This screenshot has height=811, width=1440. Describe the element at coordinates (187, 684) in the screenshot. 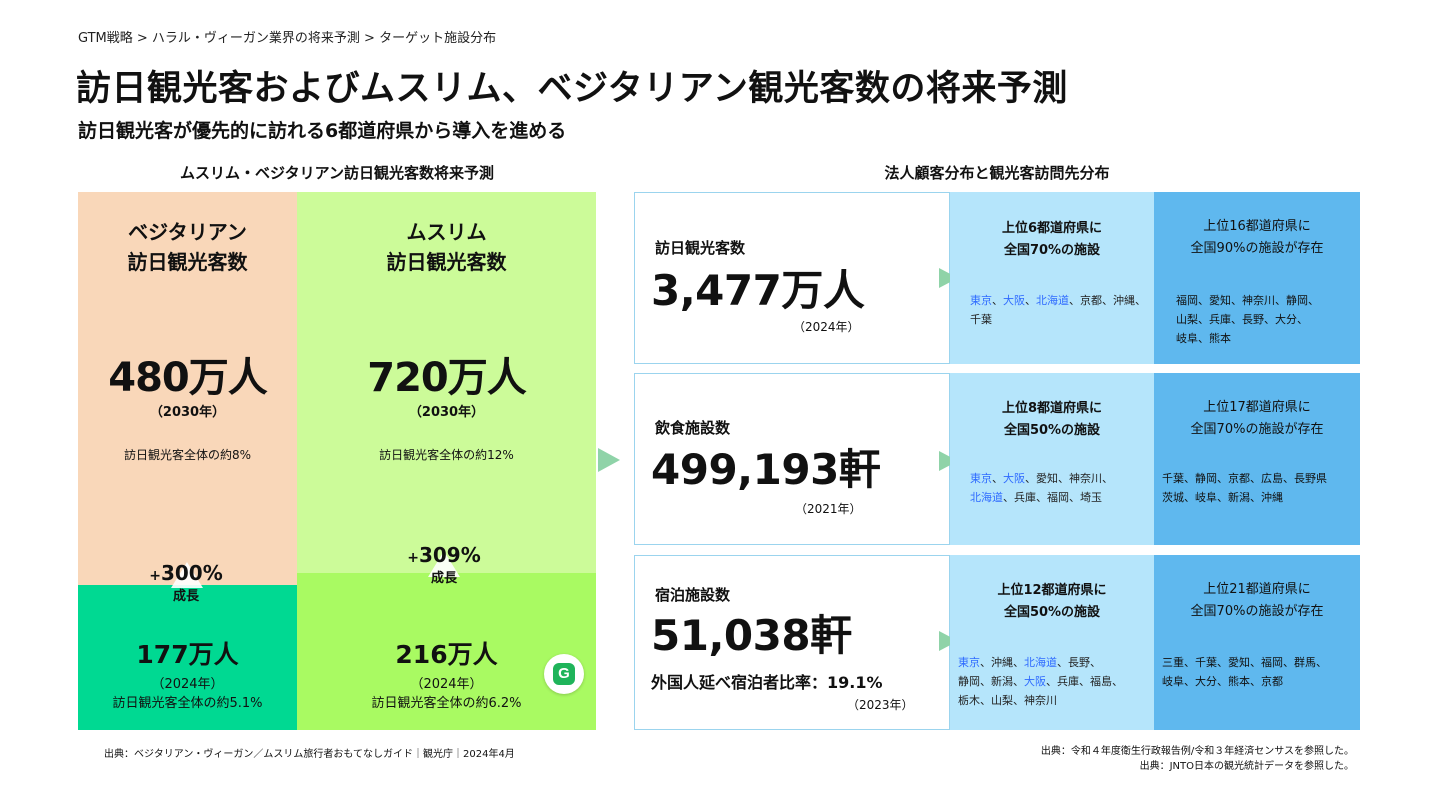

I see `vegetarian-current-year: （2024年）` at that location.